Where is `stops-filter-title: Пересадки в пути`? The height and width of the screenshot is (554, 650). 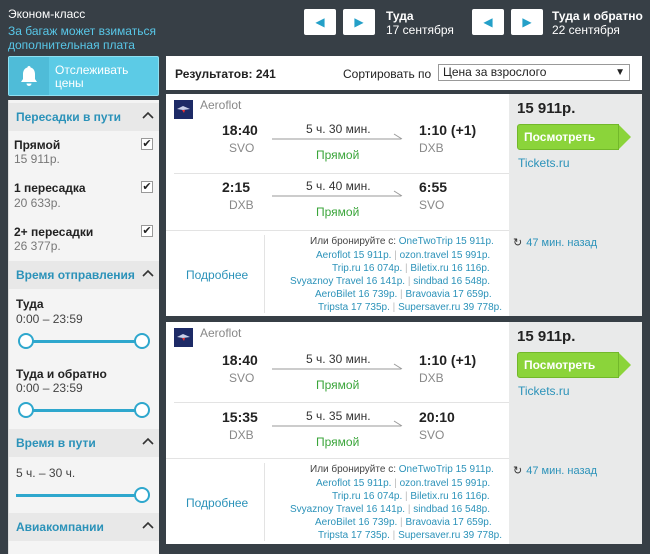
stops-filter-title: Пересадки в пути is located at coordinates (69, 117).